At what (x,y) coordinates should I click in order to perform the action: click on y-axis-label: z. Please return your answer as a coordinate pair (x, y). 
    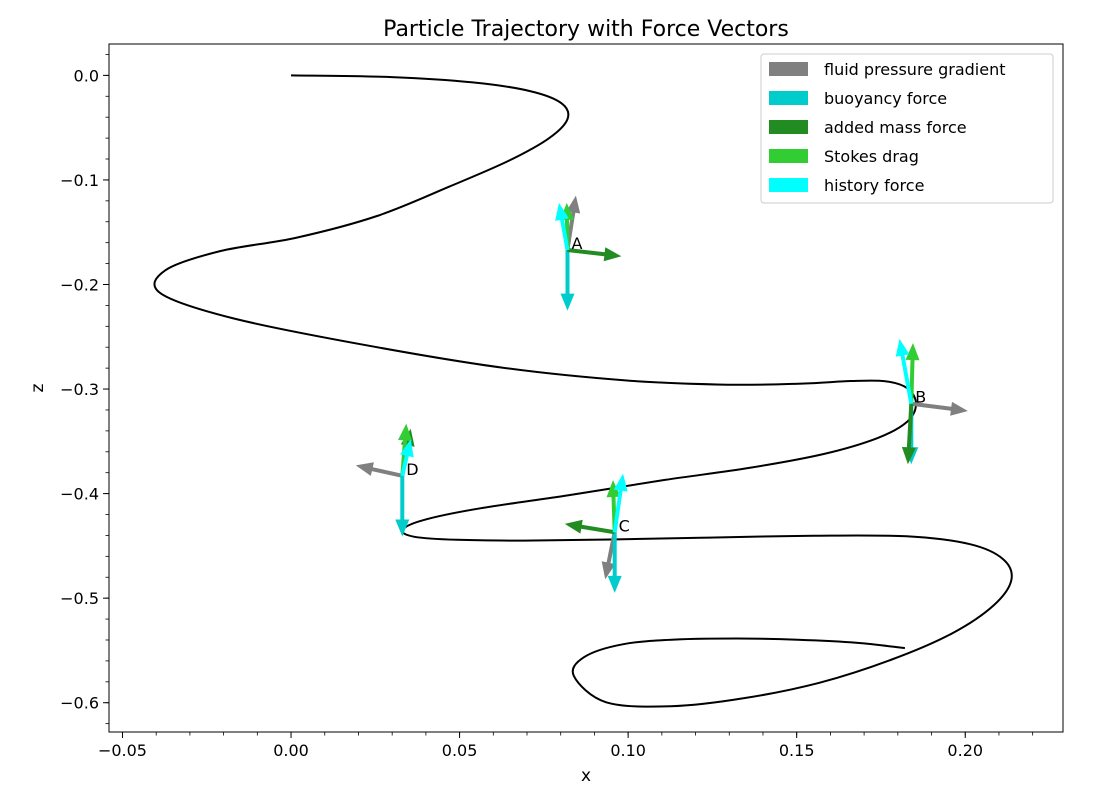
    Looking at the image, I should click on (38, 387).